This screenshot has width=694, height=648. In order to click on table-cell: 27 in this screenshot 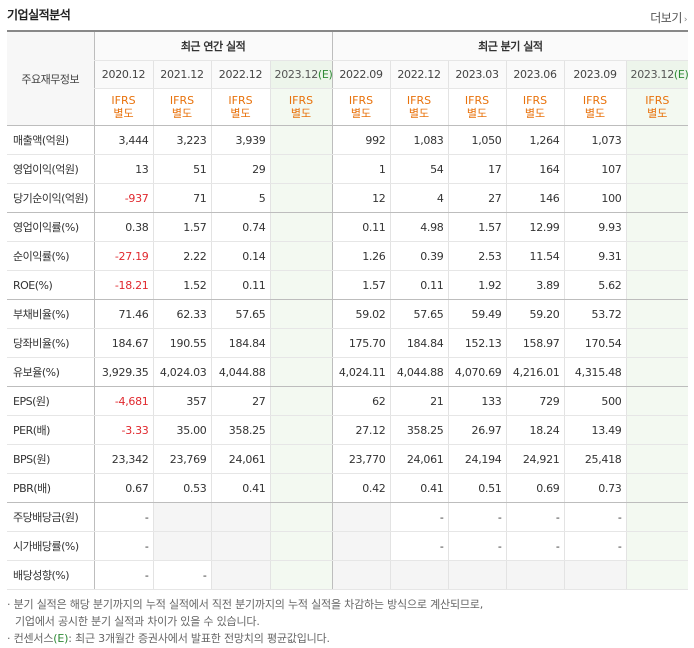, I will do `click(477, 198)`.